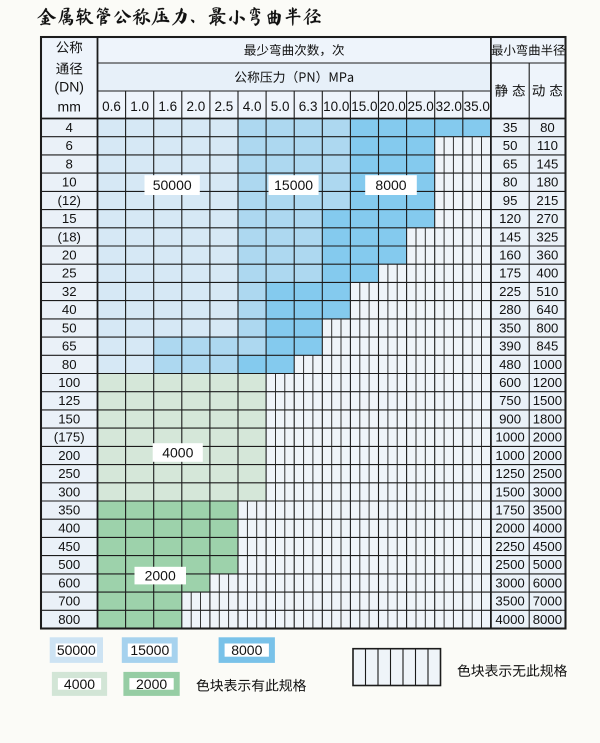  What do you see at coordinates (420, 106) in the screenshot?
I see `svg-text: 25.0` at bounding box center [420, 106].